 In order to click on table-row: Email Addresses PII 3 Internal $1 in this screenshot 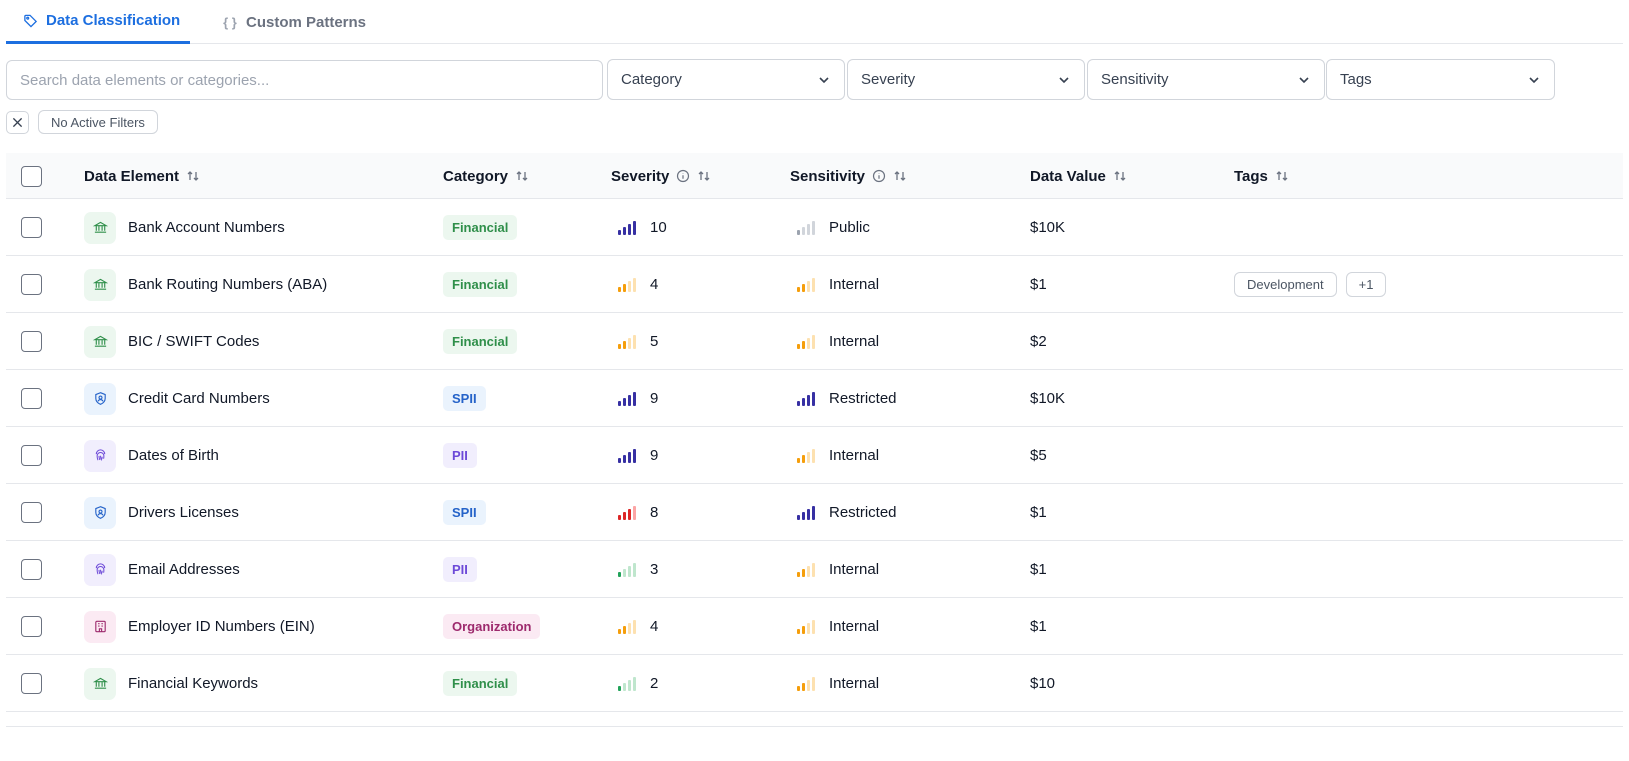, I will do `click(814, 569)`.